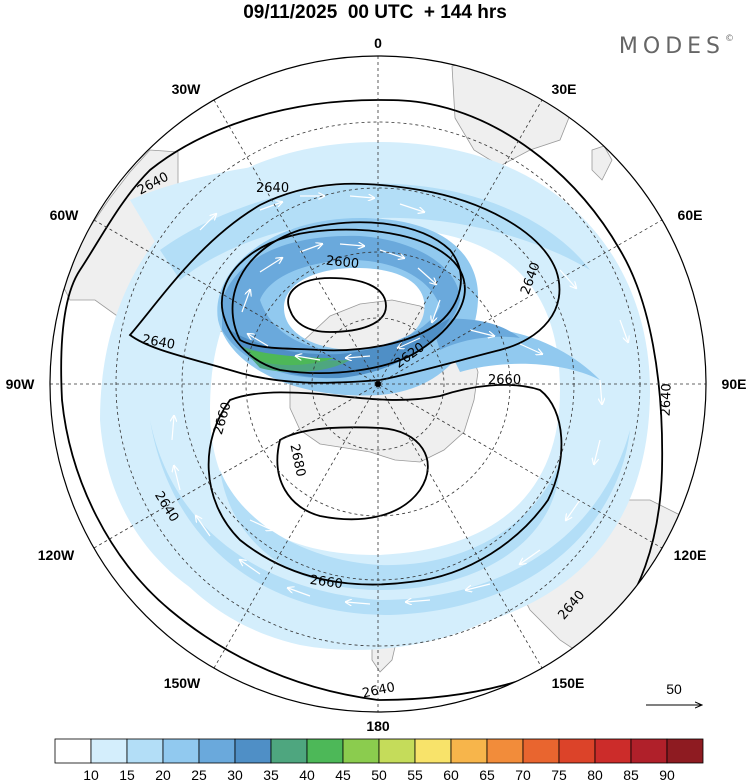 The width and height of the screenshot is (750, 782). I want to click on colorbar-tick-label: 50, so click(379, 774).